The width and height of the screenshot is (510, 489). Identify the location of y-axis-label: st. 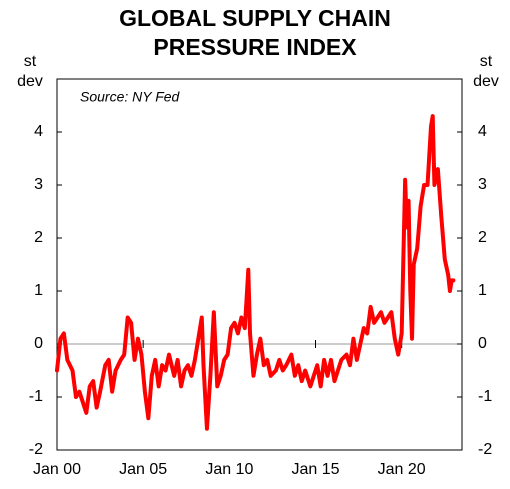
(30, 61).